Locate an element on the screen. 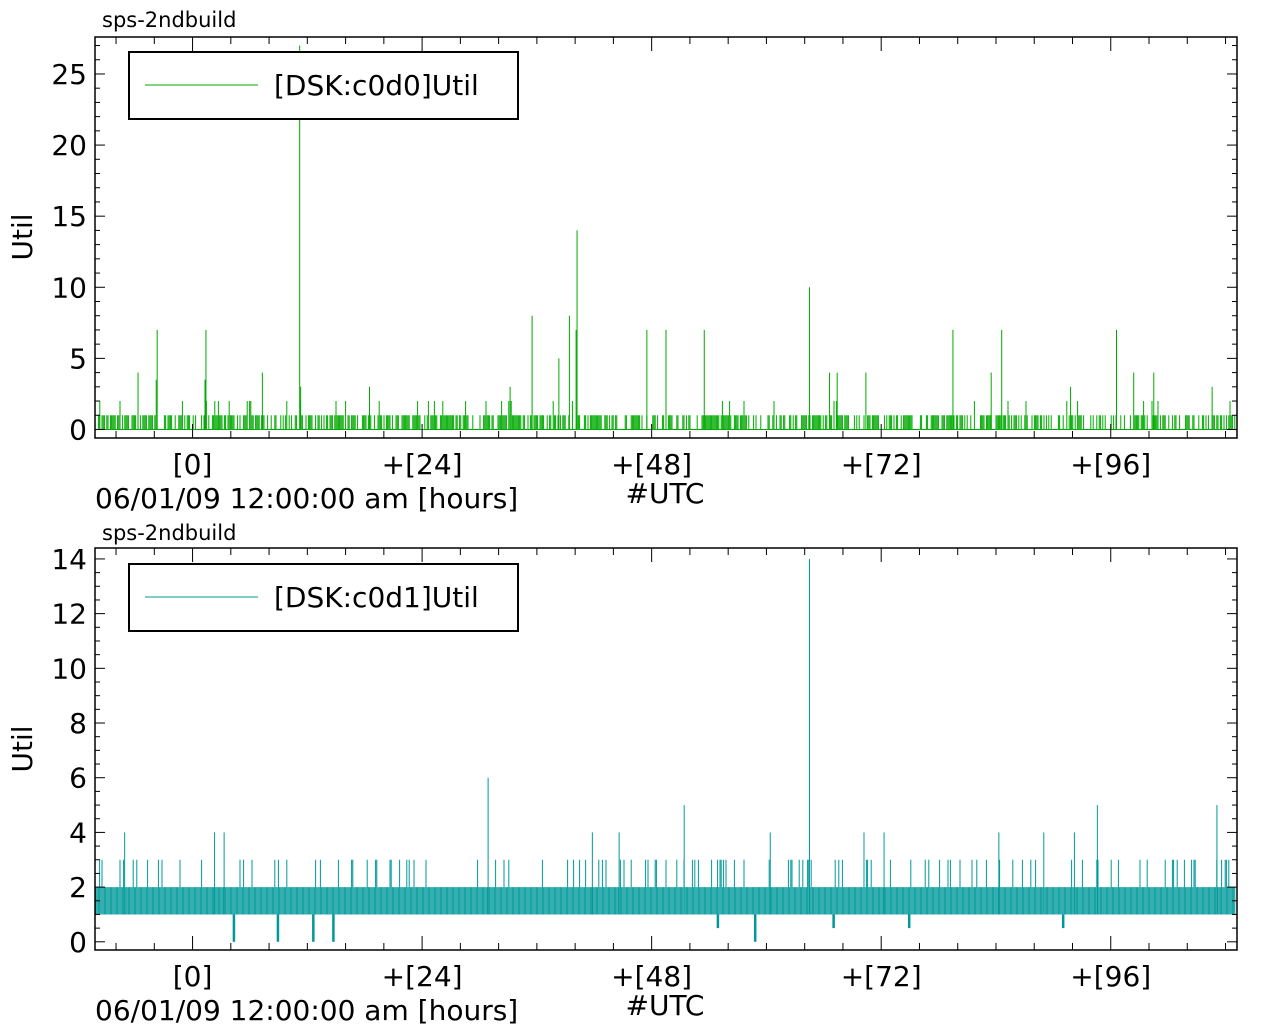 This screenshot has height=1024, width=1280. y-tick-label: 5 is located at coordinates (78, 358).